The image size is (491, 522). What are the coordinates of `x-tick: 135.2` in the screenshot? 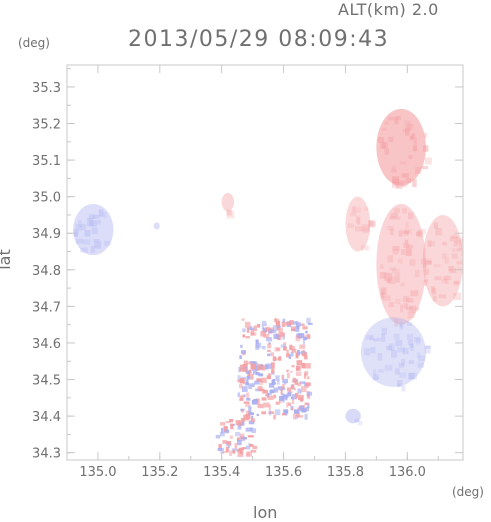 It's located at (159, 272).